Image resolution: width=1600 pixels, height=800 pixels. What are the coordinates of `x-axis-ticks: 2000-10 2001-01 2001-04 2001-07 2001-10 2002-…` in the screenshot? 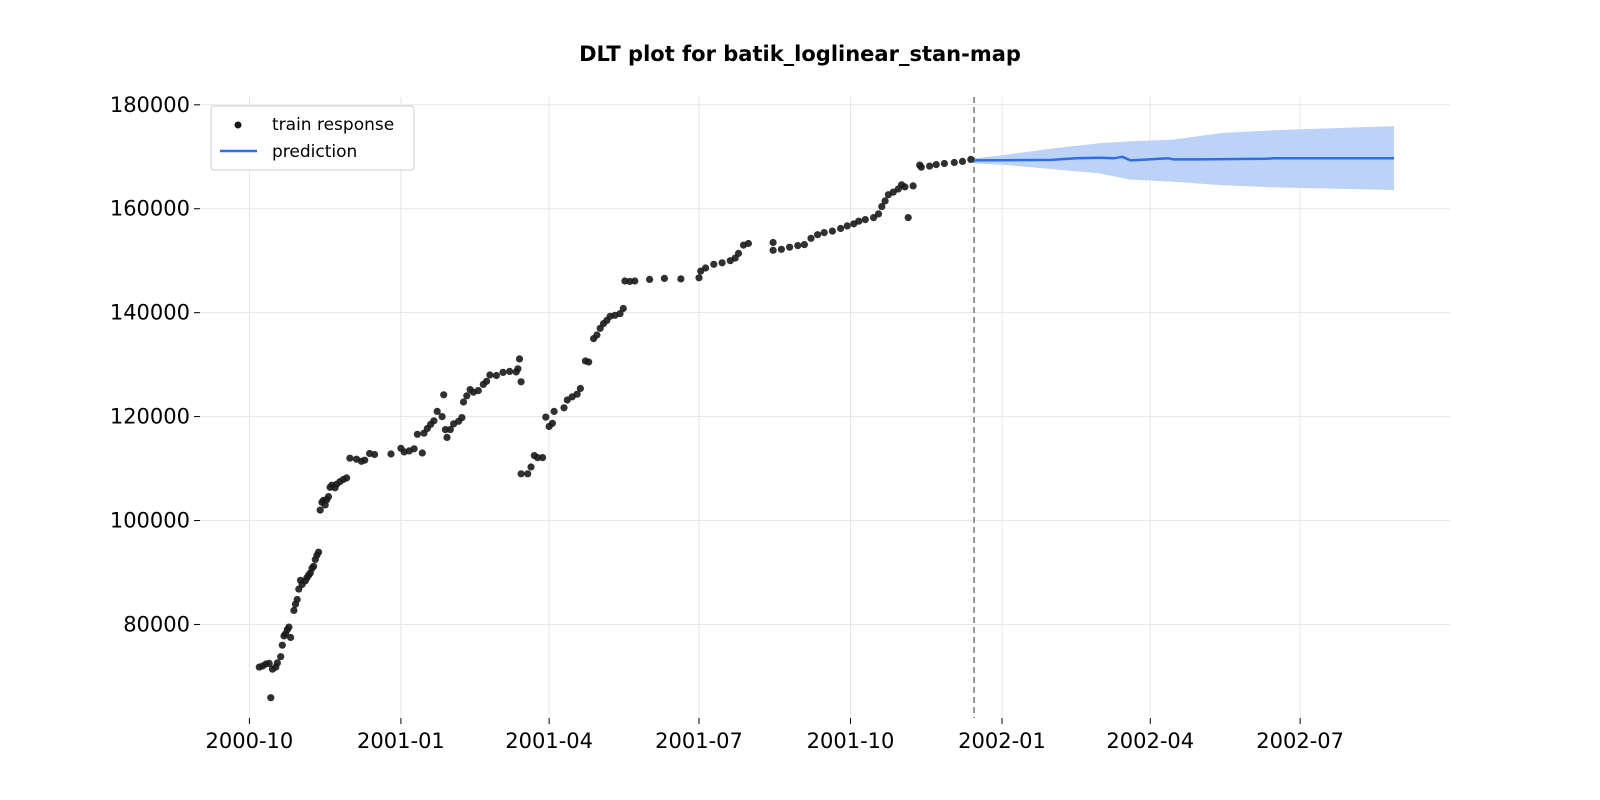 It's located at (775, 735).